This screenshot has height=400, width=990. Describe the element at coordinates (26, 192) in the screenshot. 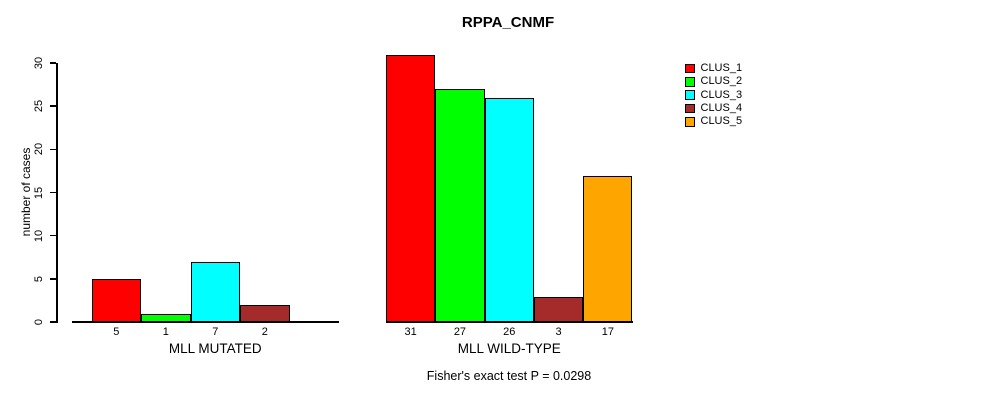

I see `y-axis-label: number of cases` at that location.